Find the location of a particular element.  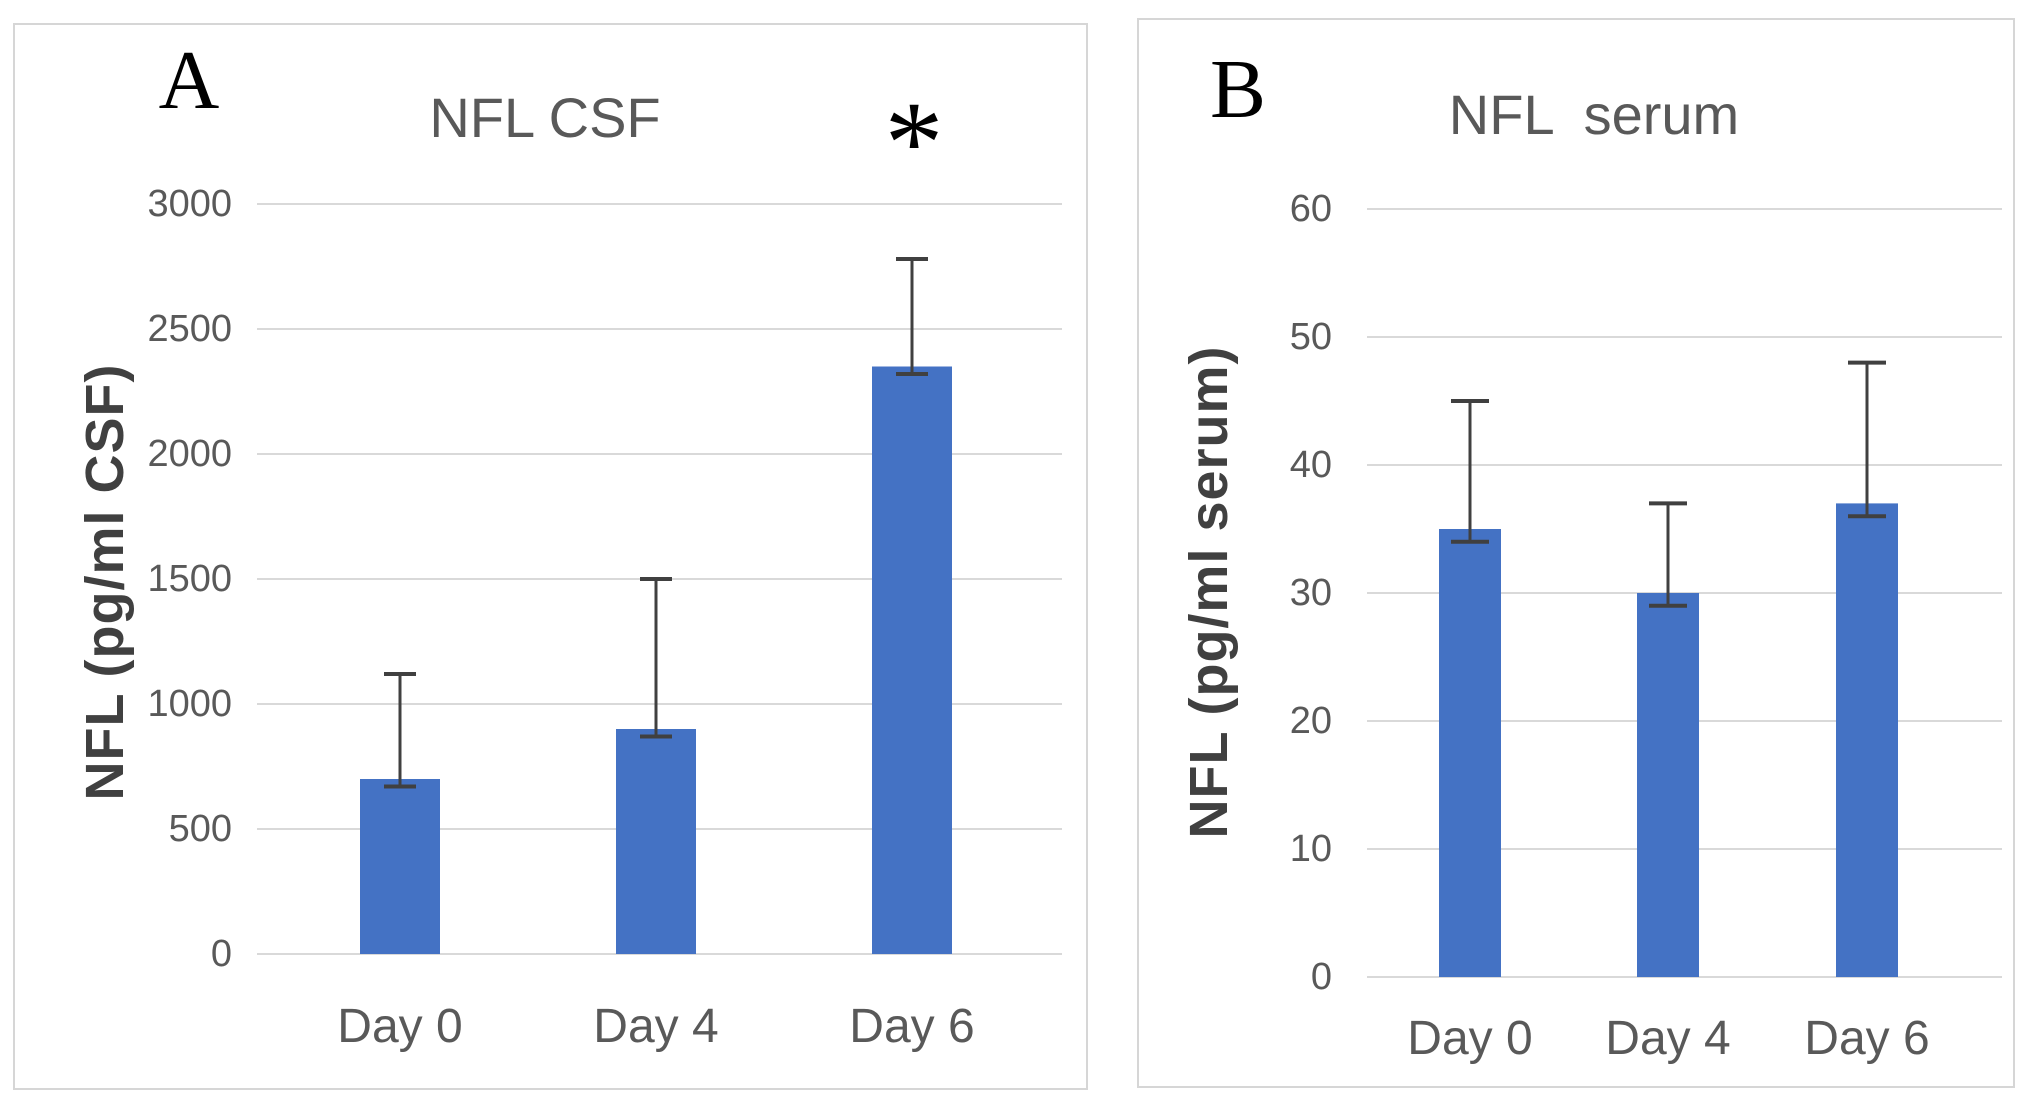

y-tick-label-10: 10 is located at coordinates (1310, 849).